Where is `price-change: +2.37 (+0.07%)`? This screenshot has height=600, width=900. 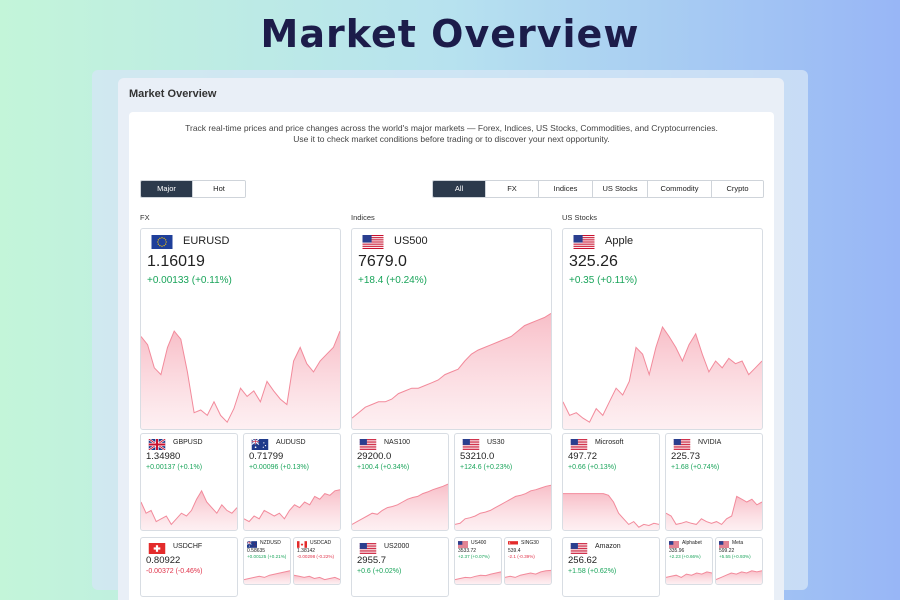 price-change: +2.37 (+0.07%) is located at coordinates (474, 556).